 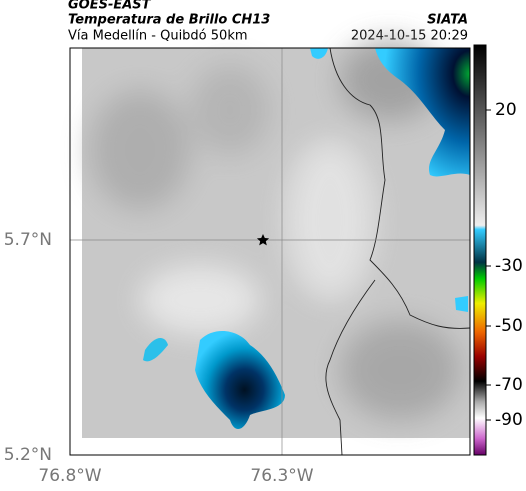 I want to click on colorbar, so click(x=480, y=250).